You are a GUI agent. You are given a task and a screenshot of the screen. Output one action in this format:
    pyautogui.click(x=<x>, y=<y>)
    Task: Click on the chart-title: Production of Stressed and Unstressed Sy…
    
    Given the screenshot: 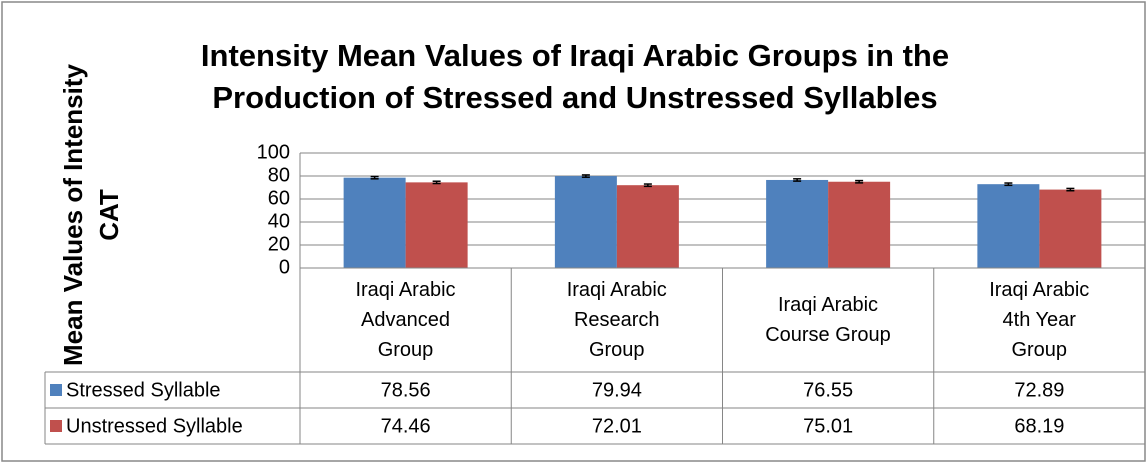 What is the action you would take?
    pyautogui.click(x=574, y=97)
    